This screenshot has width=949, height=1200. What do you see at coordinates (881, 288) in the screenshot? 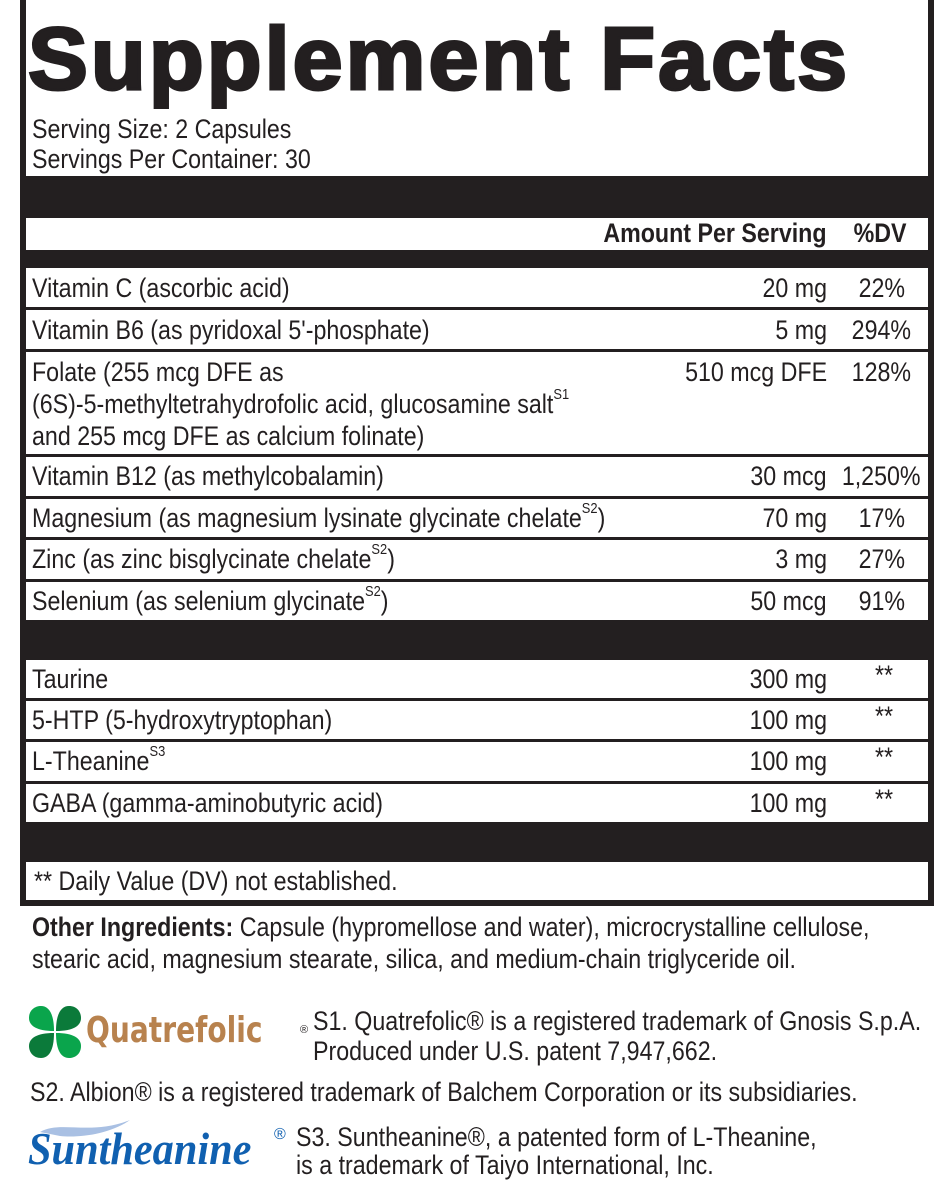
I see `ingredient-dv: 22%` at bounding box center [881, 288].